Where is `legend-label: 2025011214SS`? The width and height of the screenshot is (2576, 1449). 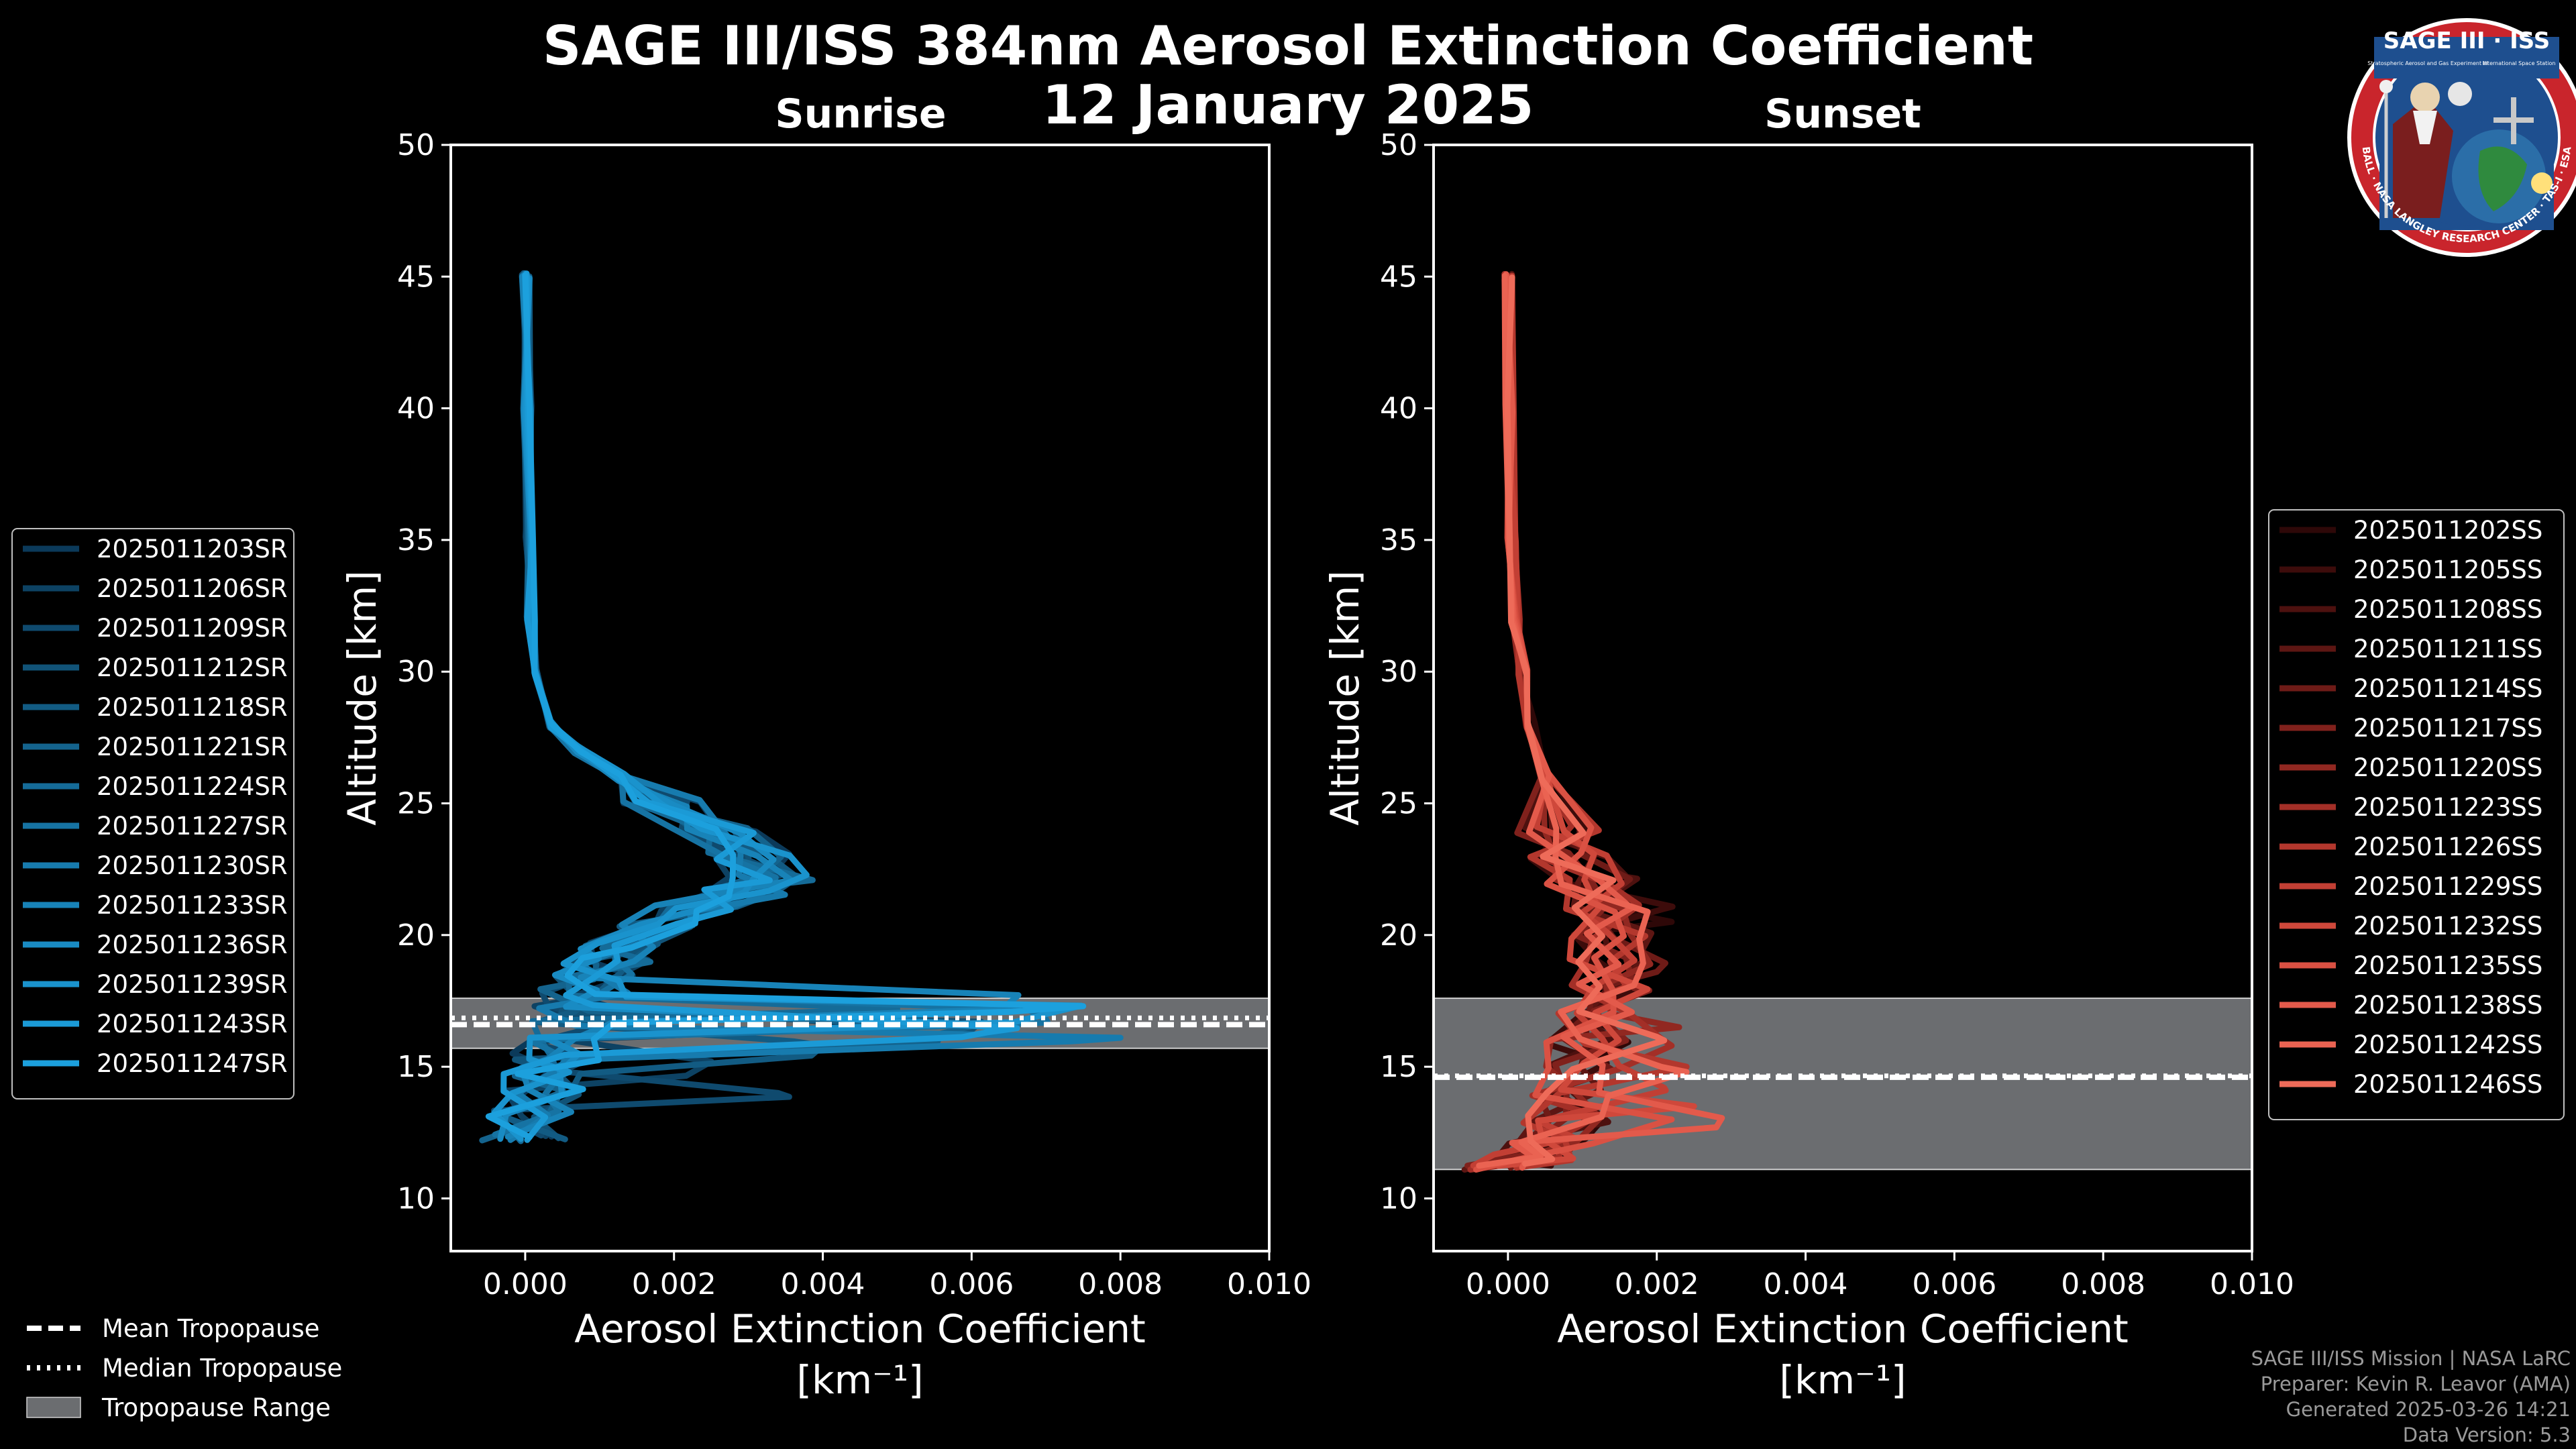
legend-label: 2025011214SS is located at coordinates (2447, 688).